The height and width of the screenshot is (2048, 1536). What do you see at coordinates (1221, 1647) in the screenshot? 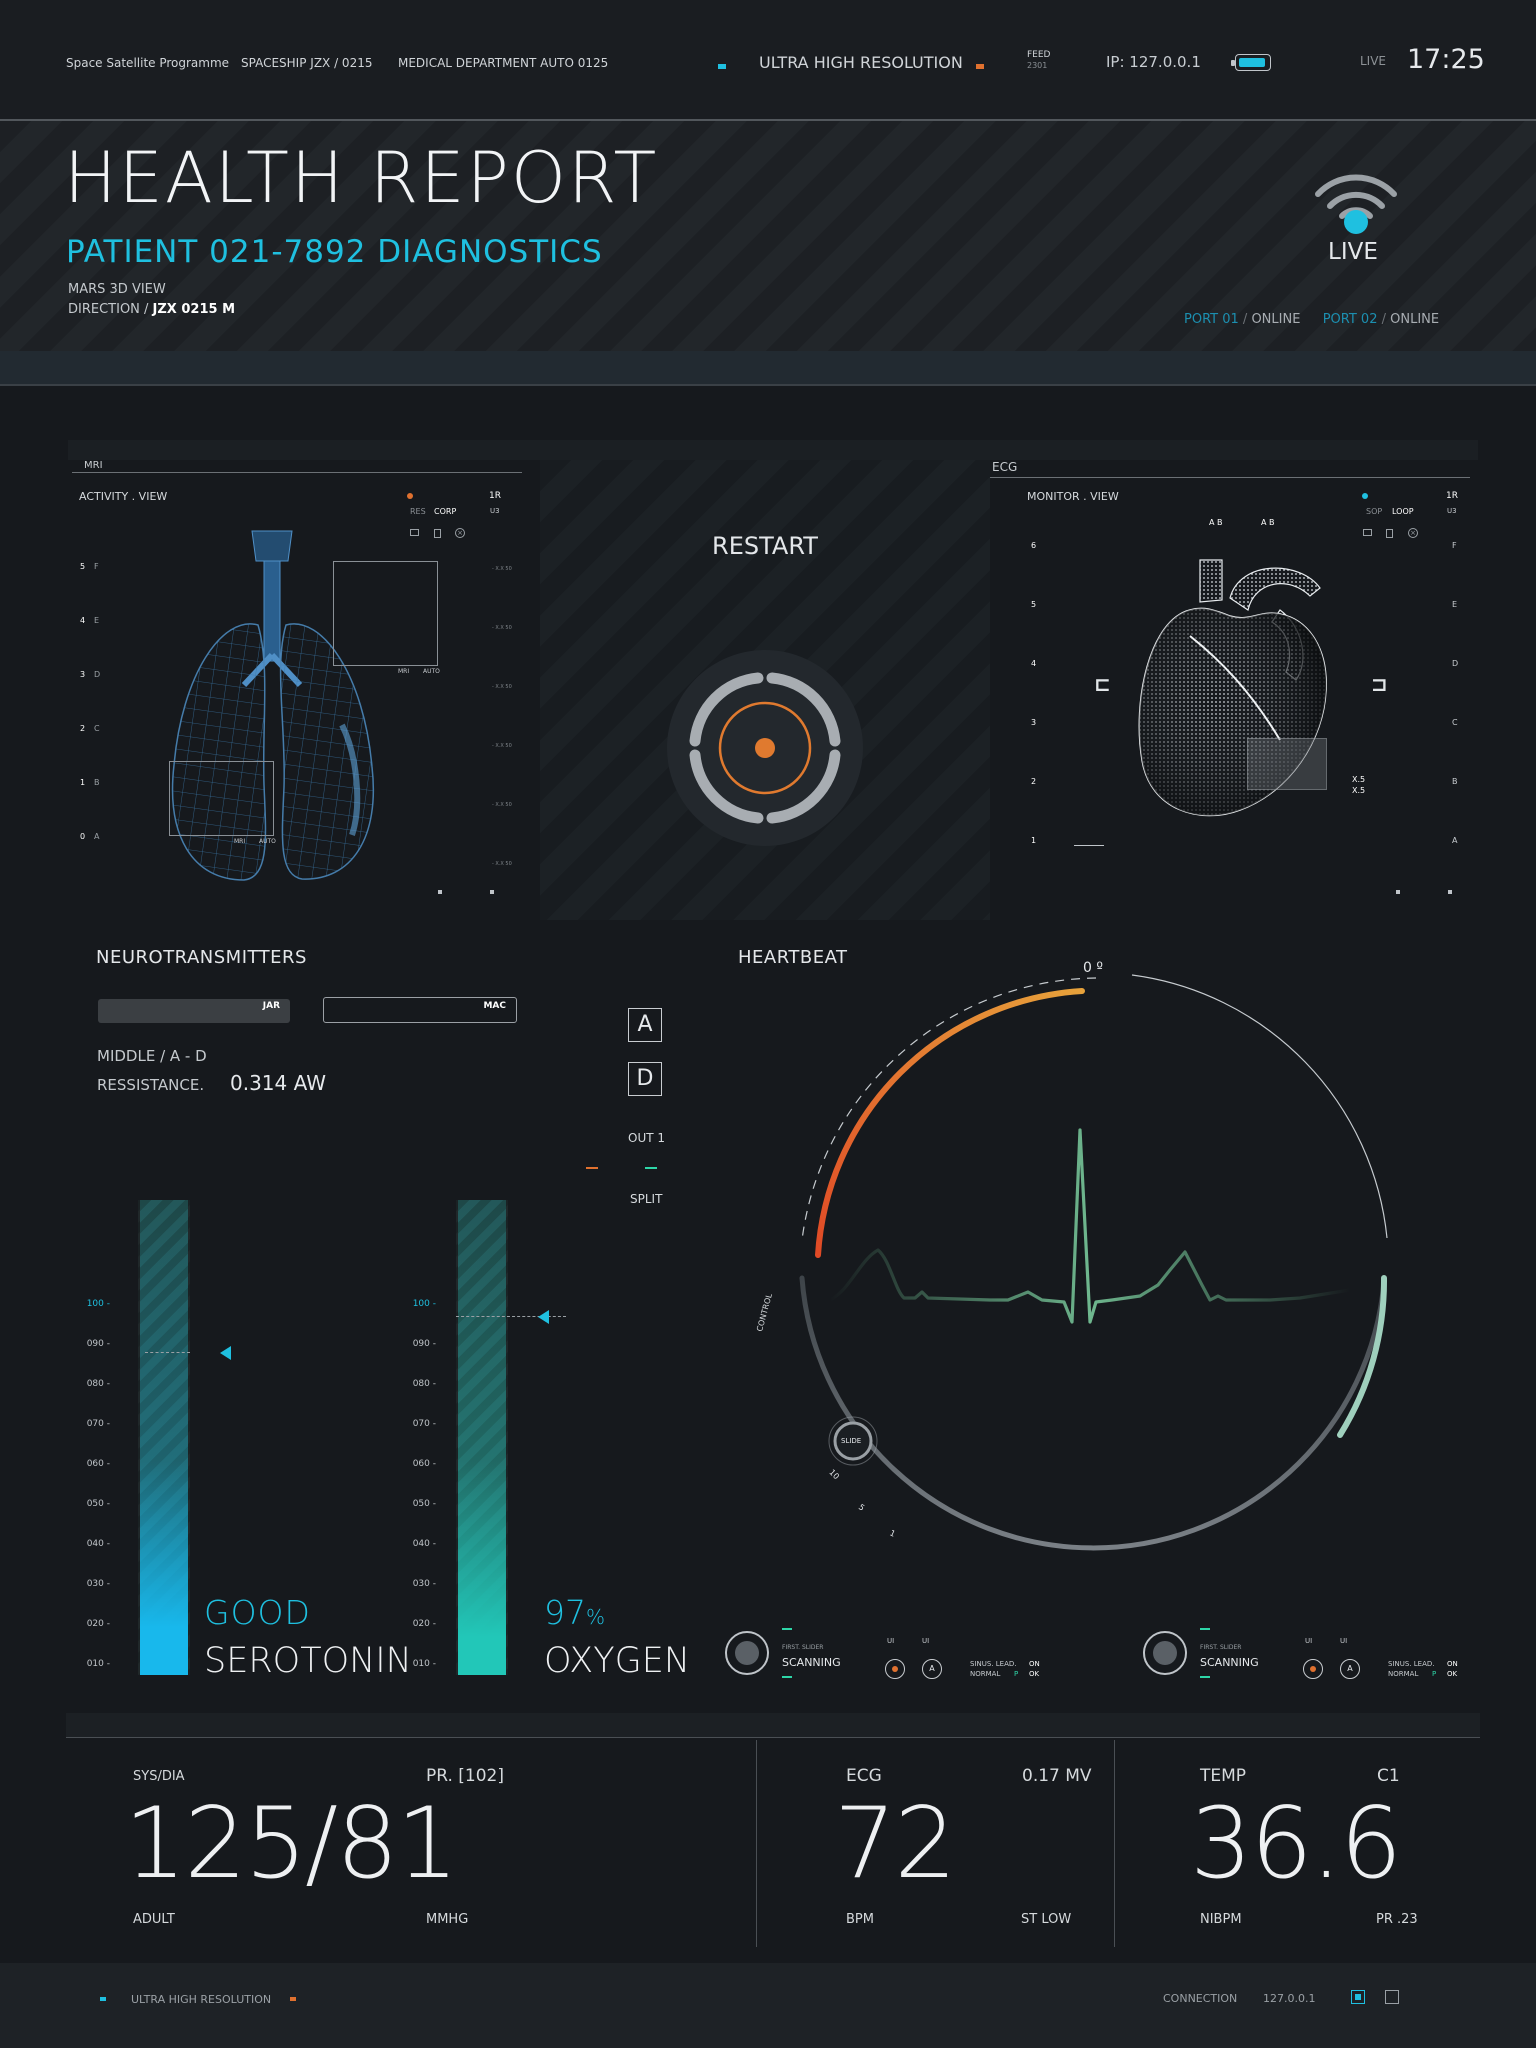
I see `slider-label: FIRST. SLIDER` at bounding box center [1221, 1647].